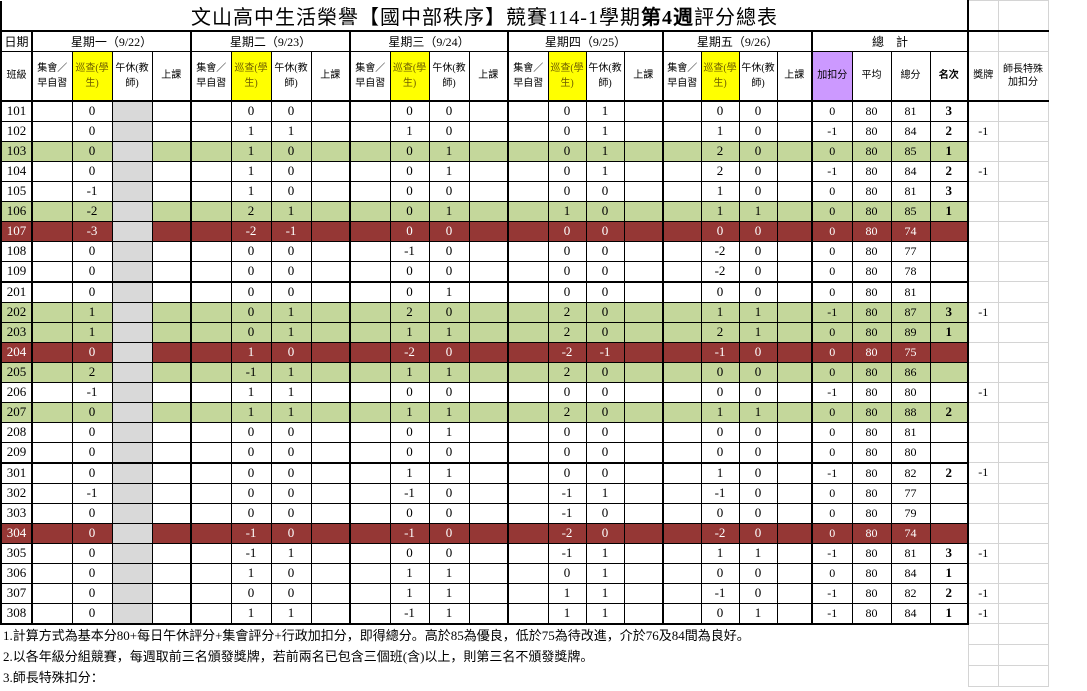 Image resolution: width=1087 pixels, height=691 pixels. Describe the element at coordinates (910, 352) in the screenshot. I see `score-cell: 75` at that location.